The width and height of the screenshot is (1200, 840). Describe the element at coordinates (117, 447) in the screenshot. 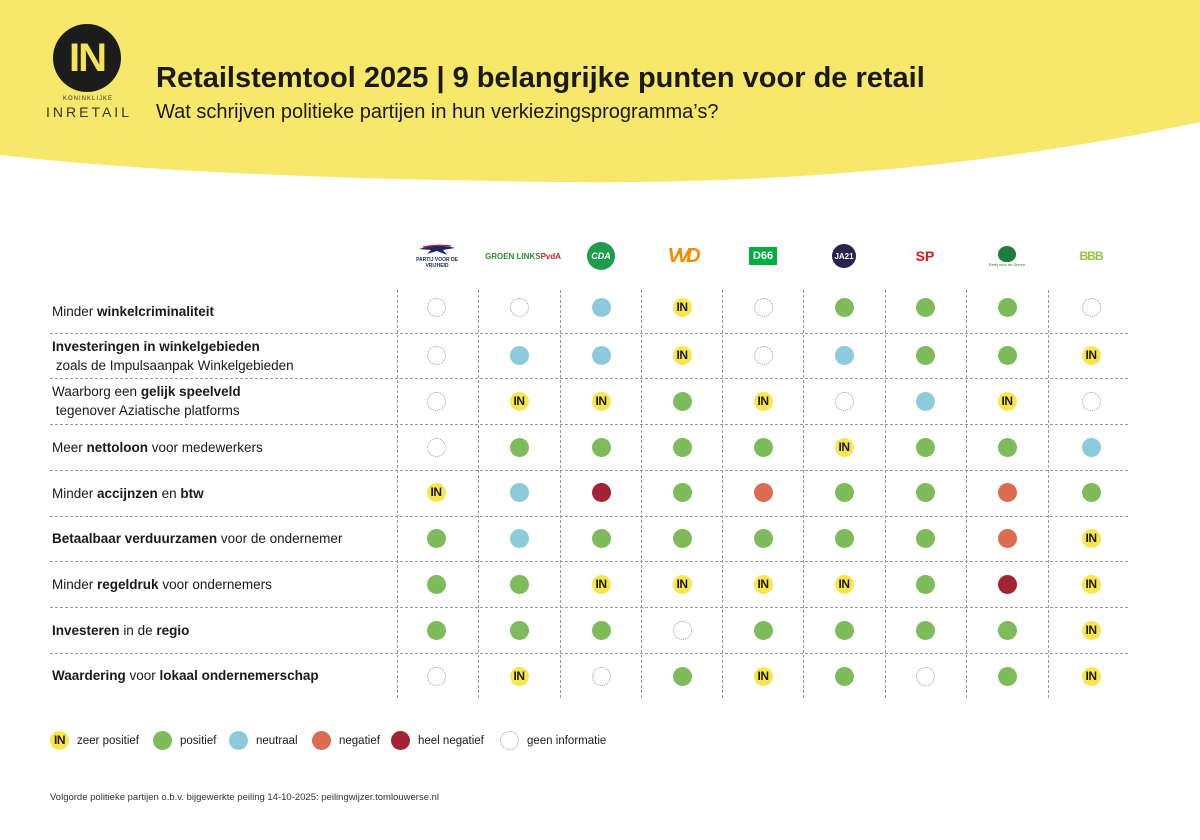

I see `row-label-bold: nettoloon` at that location.